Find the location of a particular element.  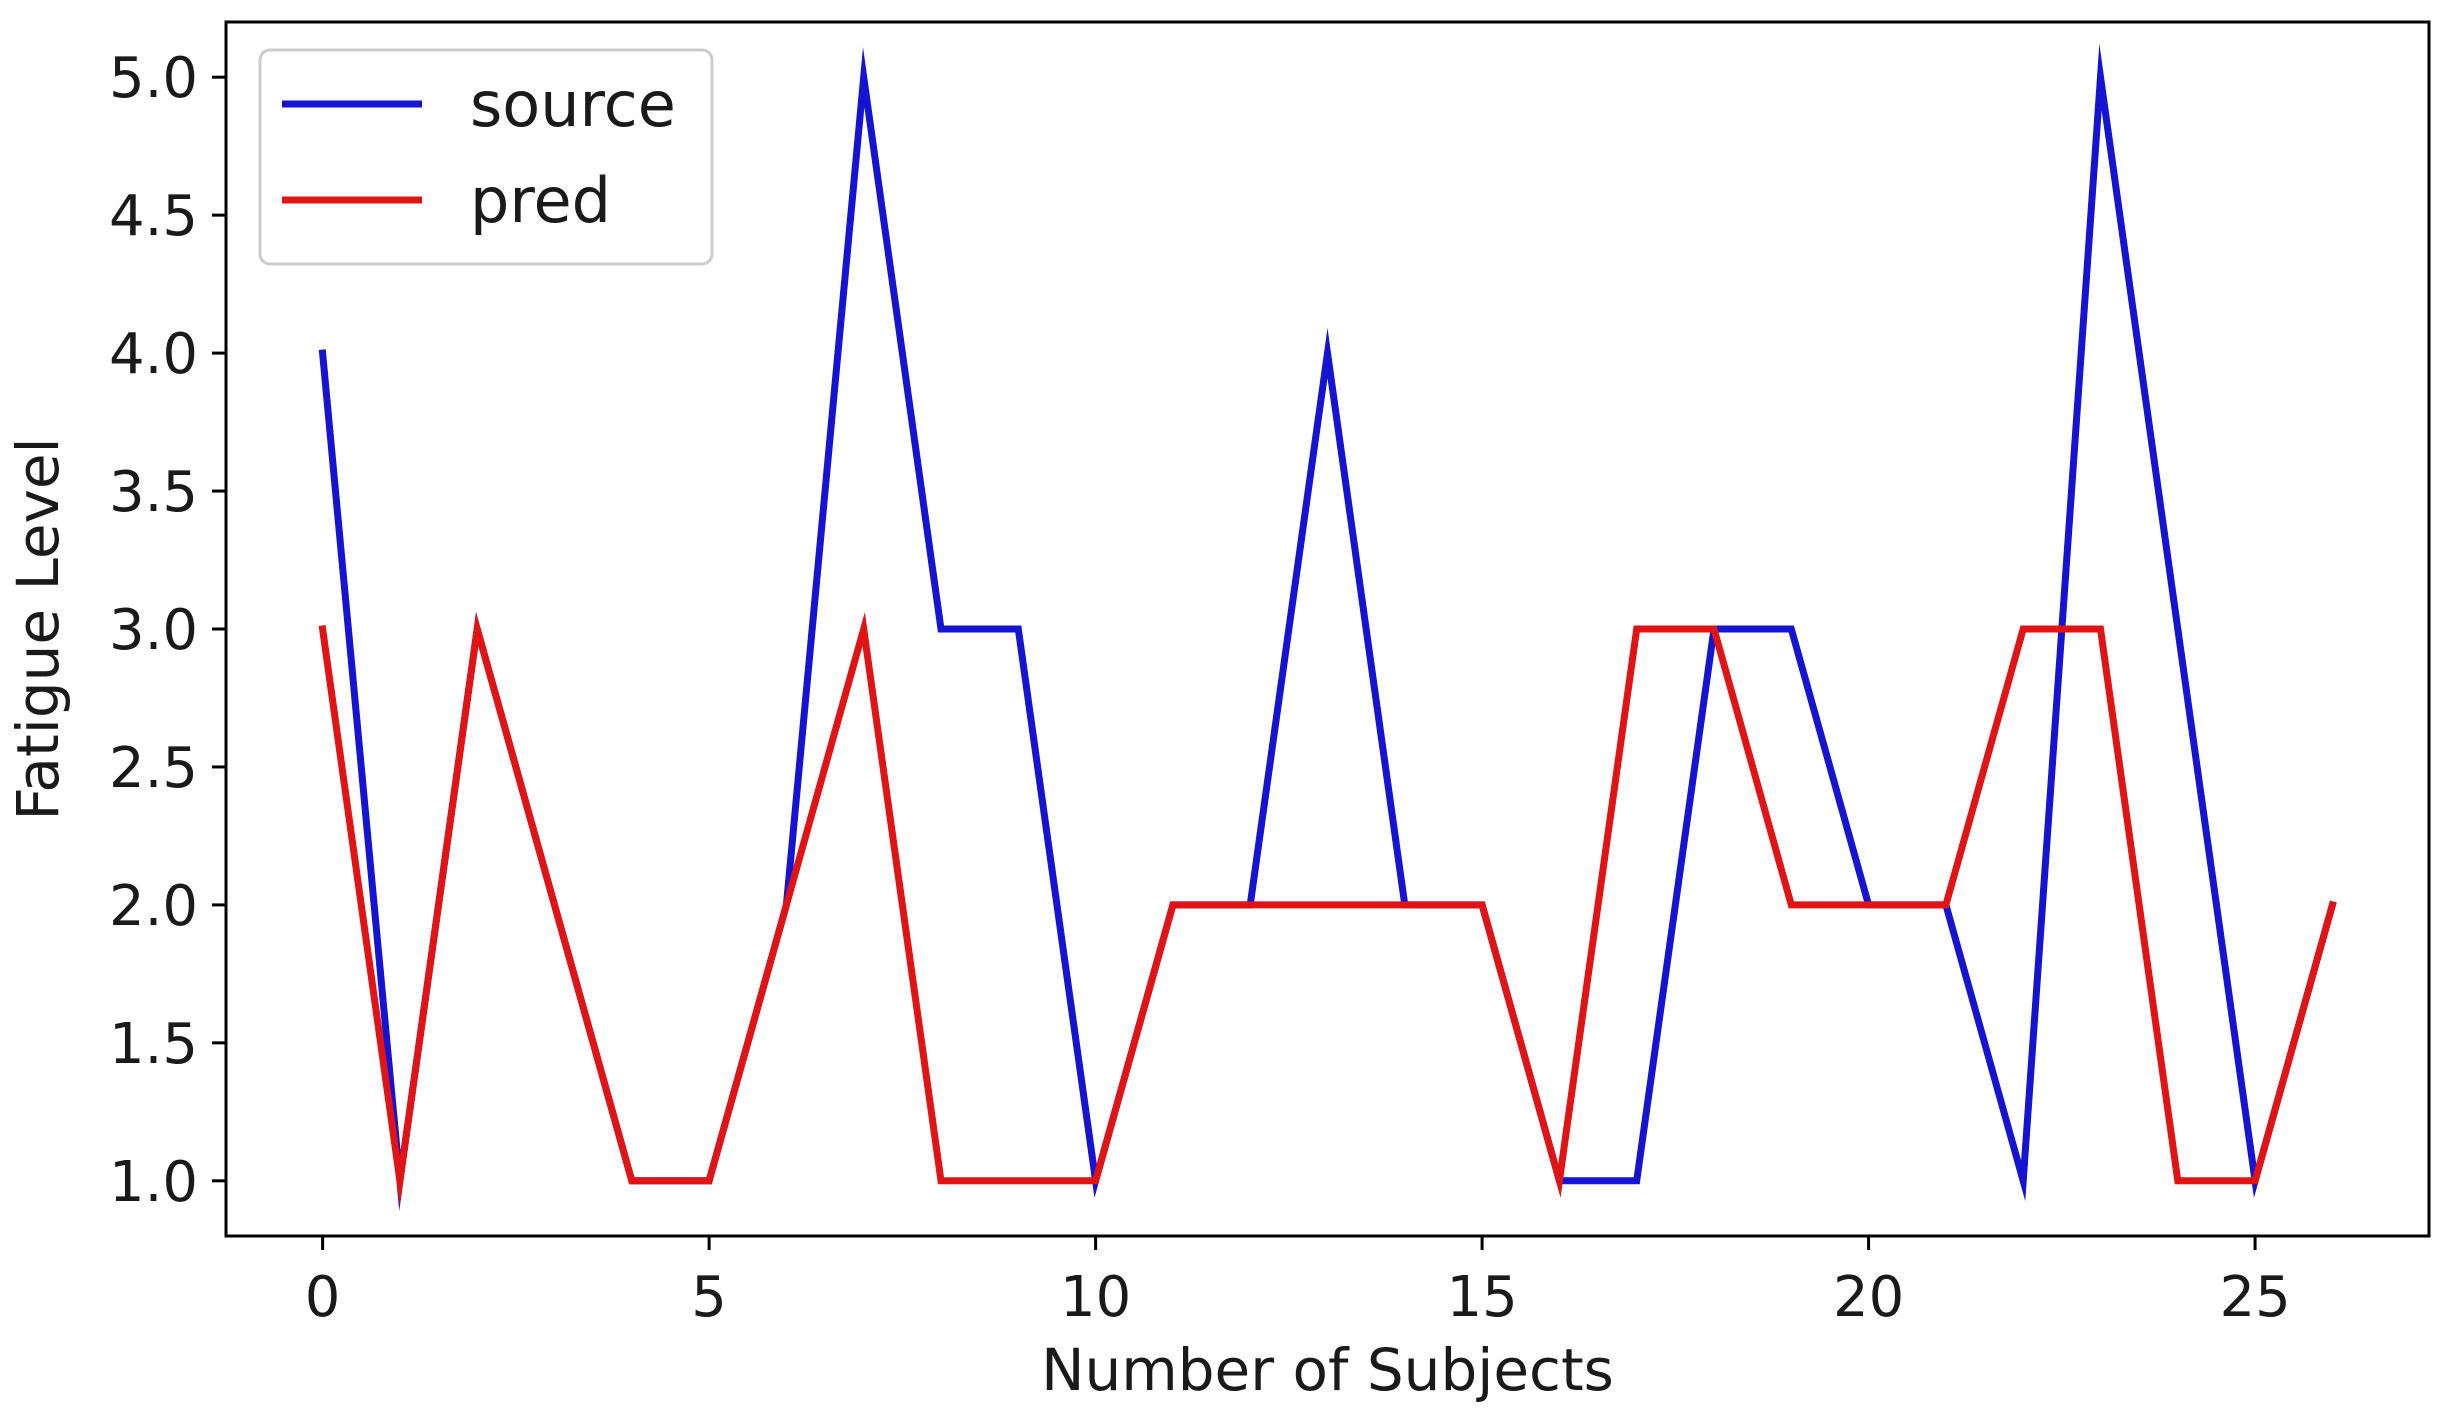

y-tick-label: 1.0 is located at coordinates (153, 1182).